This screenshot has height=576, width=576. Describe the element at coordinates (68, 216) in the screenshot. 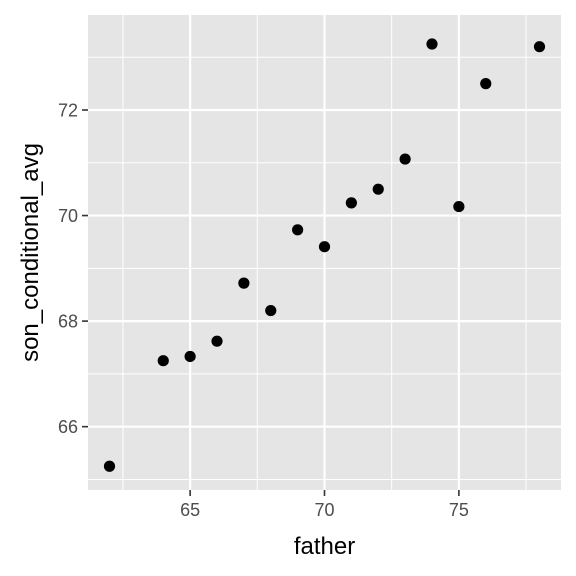

I see `y-tick-label: 70` at that location.